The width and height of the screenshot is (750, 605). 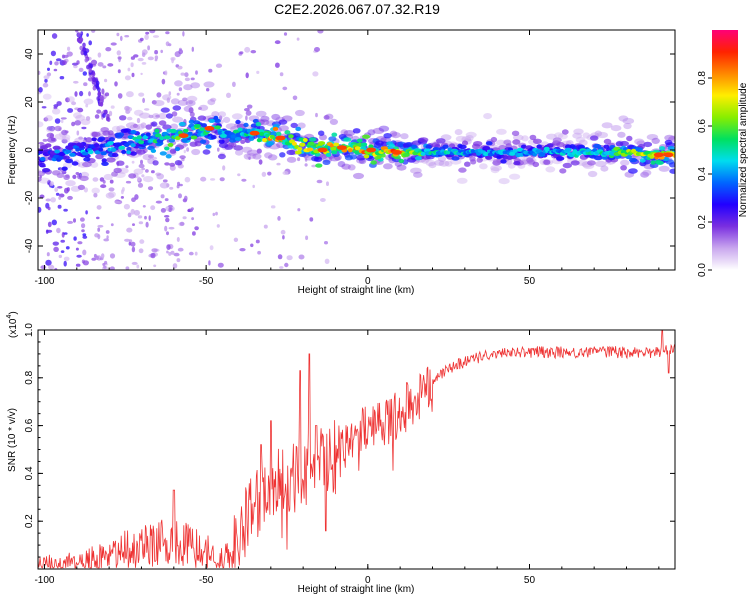 I want to click on y-tick-label: 0.6, so click(x=29, y=425).